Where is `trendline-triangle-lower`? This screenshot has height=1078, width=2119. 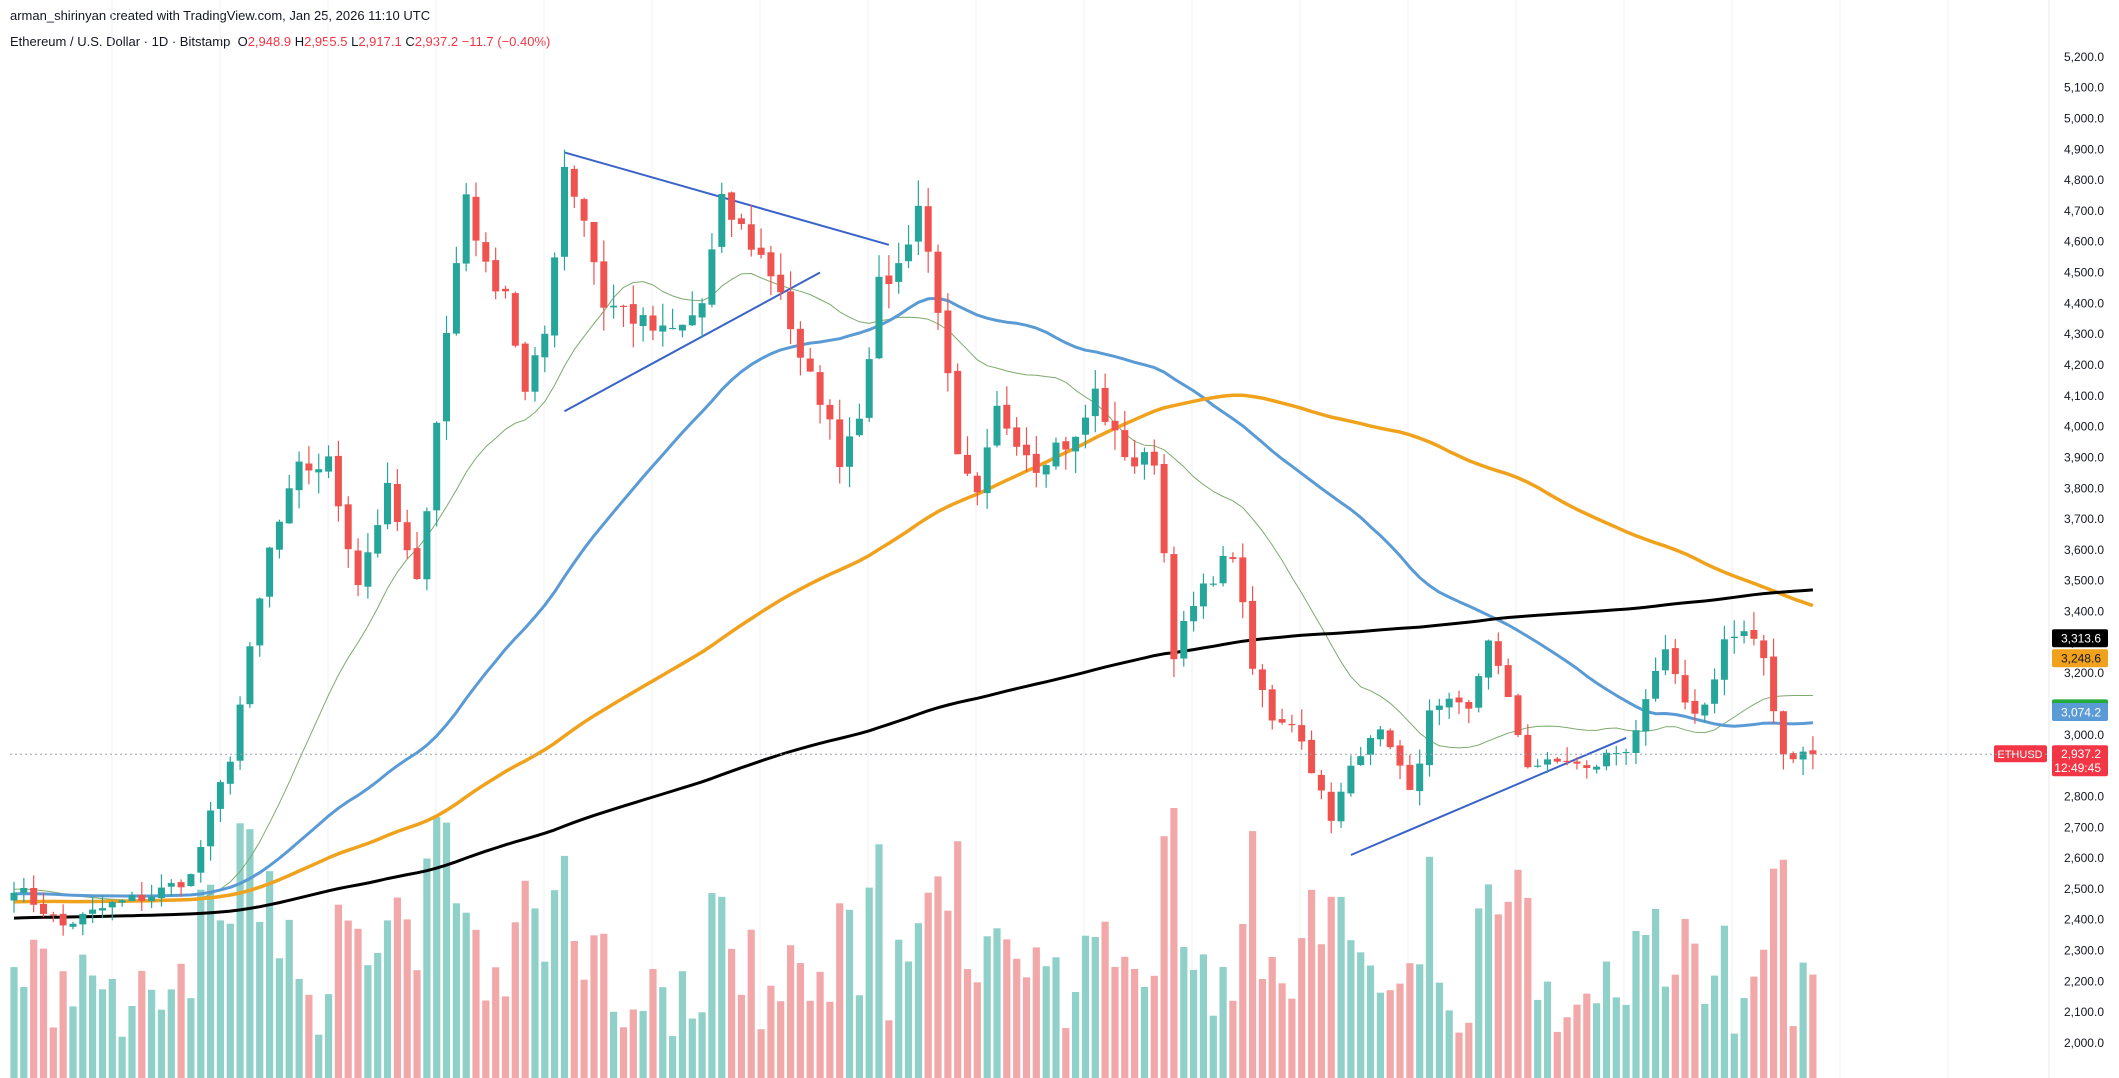
trendline-triangle-lower is located at coordinates (692, 342).